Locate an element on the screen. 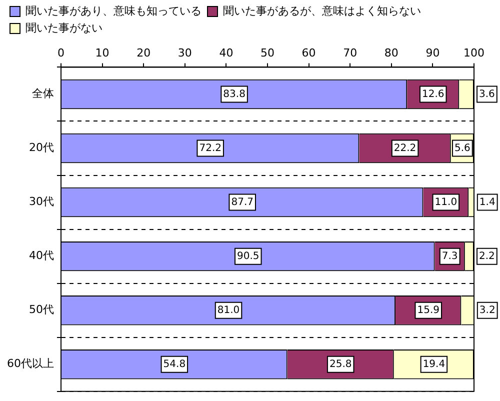 This screenshot has height=401, width=500. x-tick-label: 20 is located at coordinates (143, 53).